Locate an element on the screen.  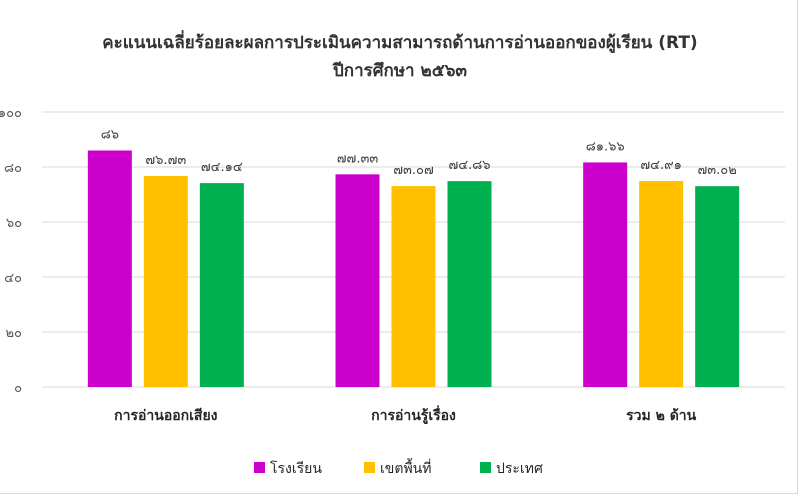
y-tick-label: ๘๐ is located at coordinates (13, 168).